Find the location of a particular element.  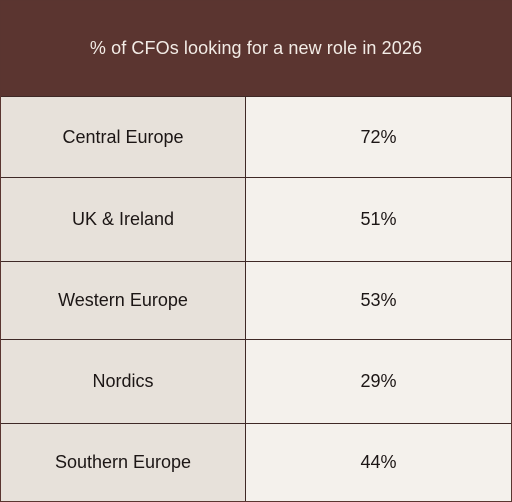

region-cell: Nordics is located at coordinates (123, 381).